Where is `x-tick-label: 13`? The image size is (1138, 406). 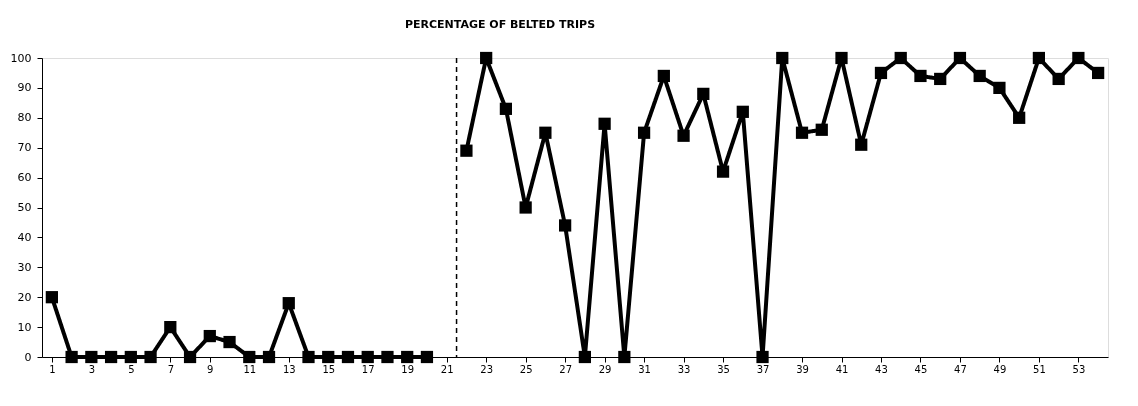 x-tick-label: 13 is located at coordinates (289, 369).